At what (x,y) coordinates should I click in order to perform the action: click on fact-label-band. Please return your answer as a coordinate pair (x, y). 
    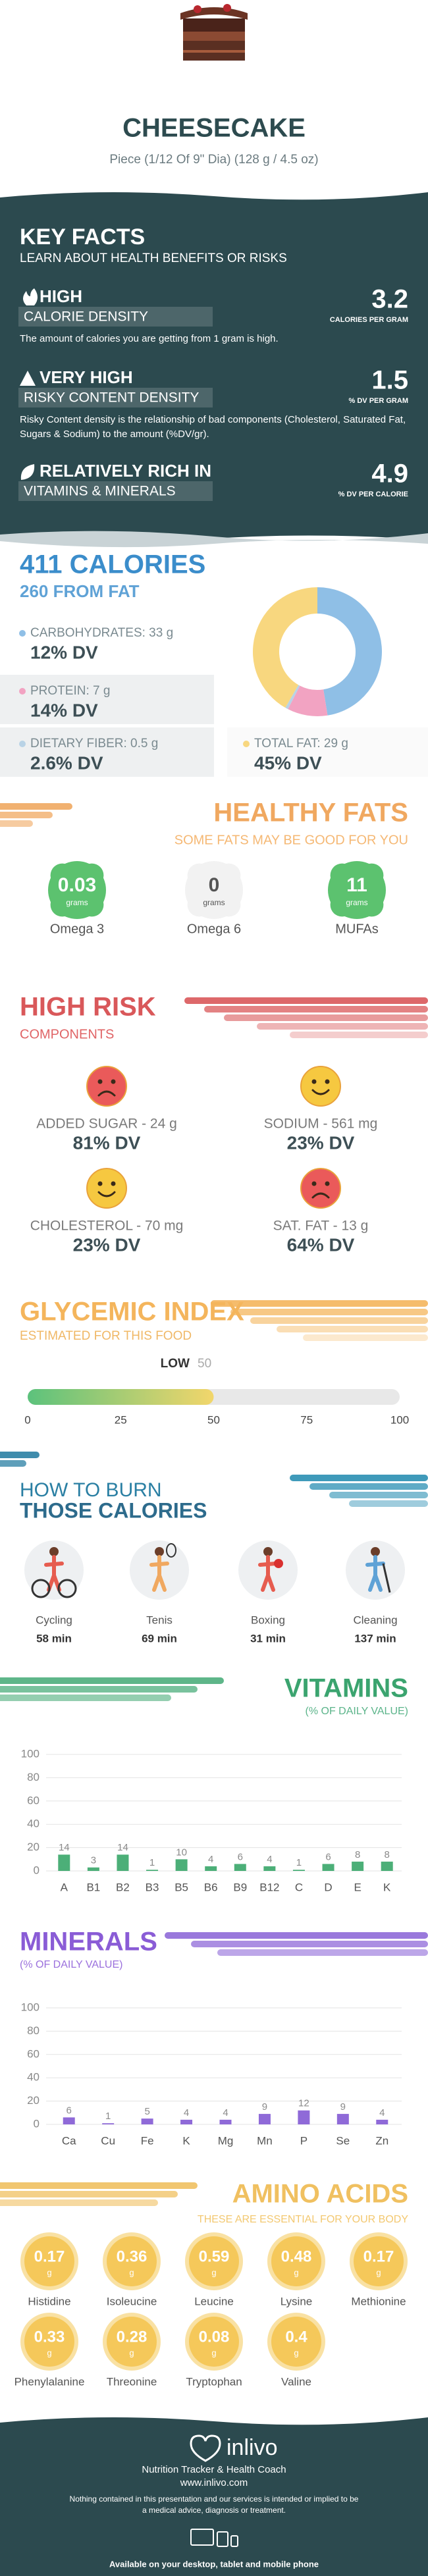
    Looking at the image, I should click on (115, 317).